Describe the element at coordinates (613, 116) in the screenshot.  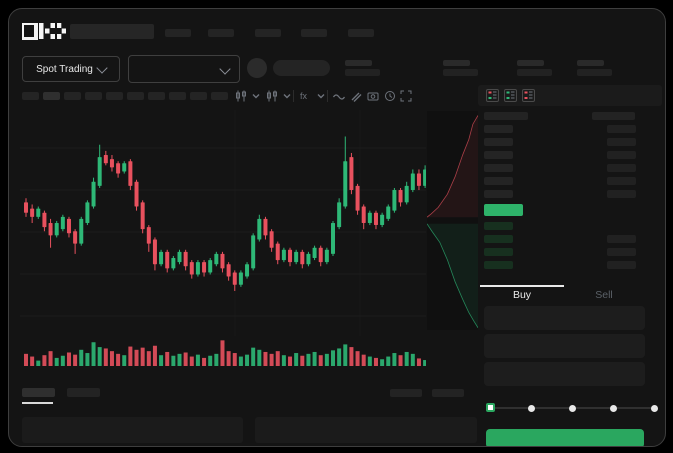
I see `orderbook-header-right-placeholder` at that location.